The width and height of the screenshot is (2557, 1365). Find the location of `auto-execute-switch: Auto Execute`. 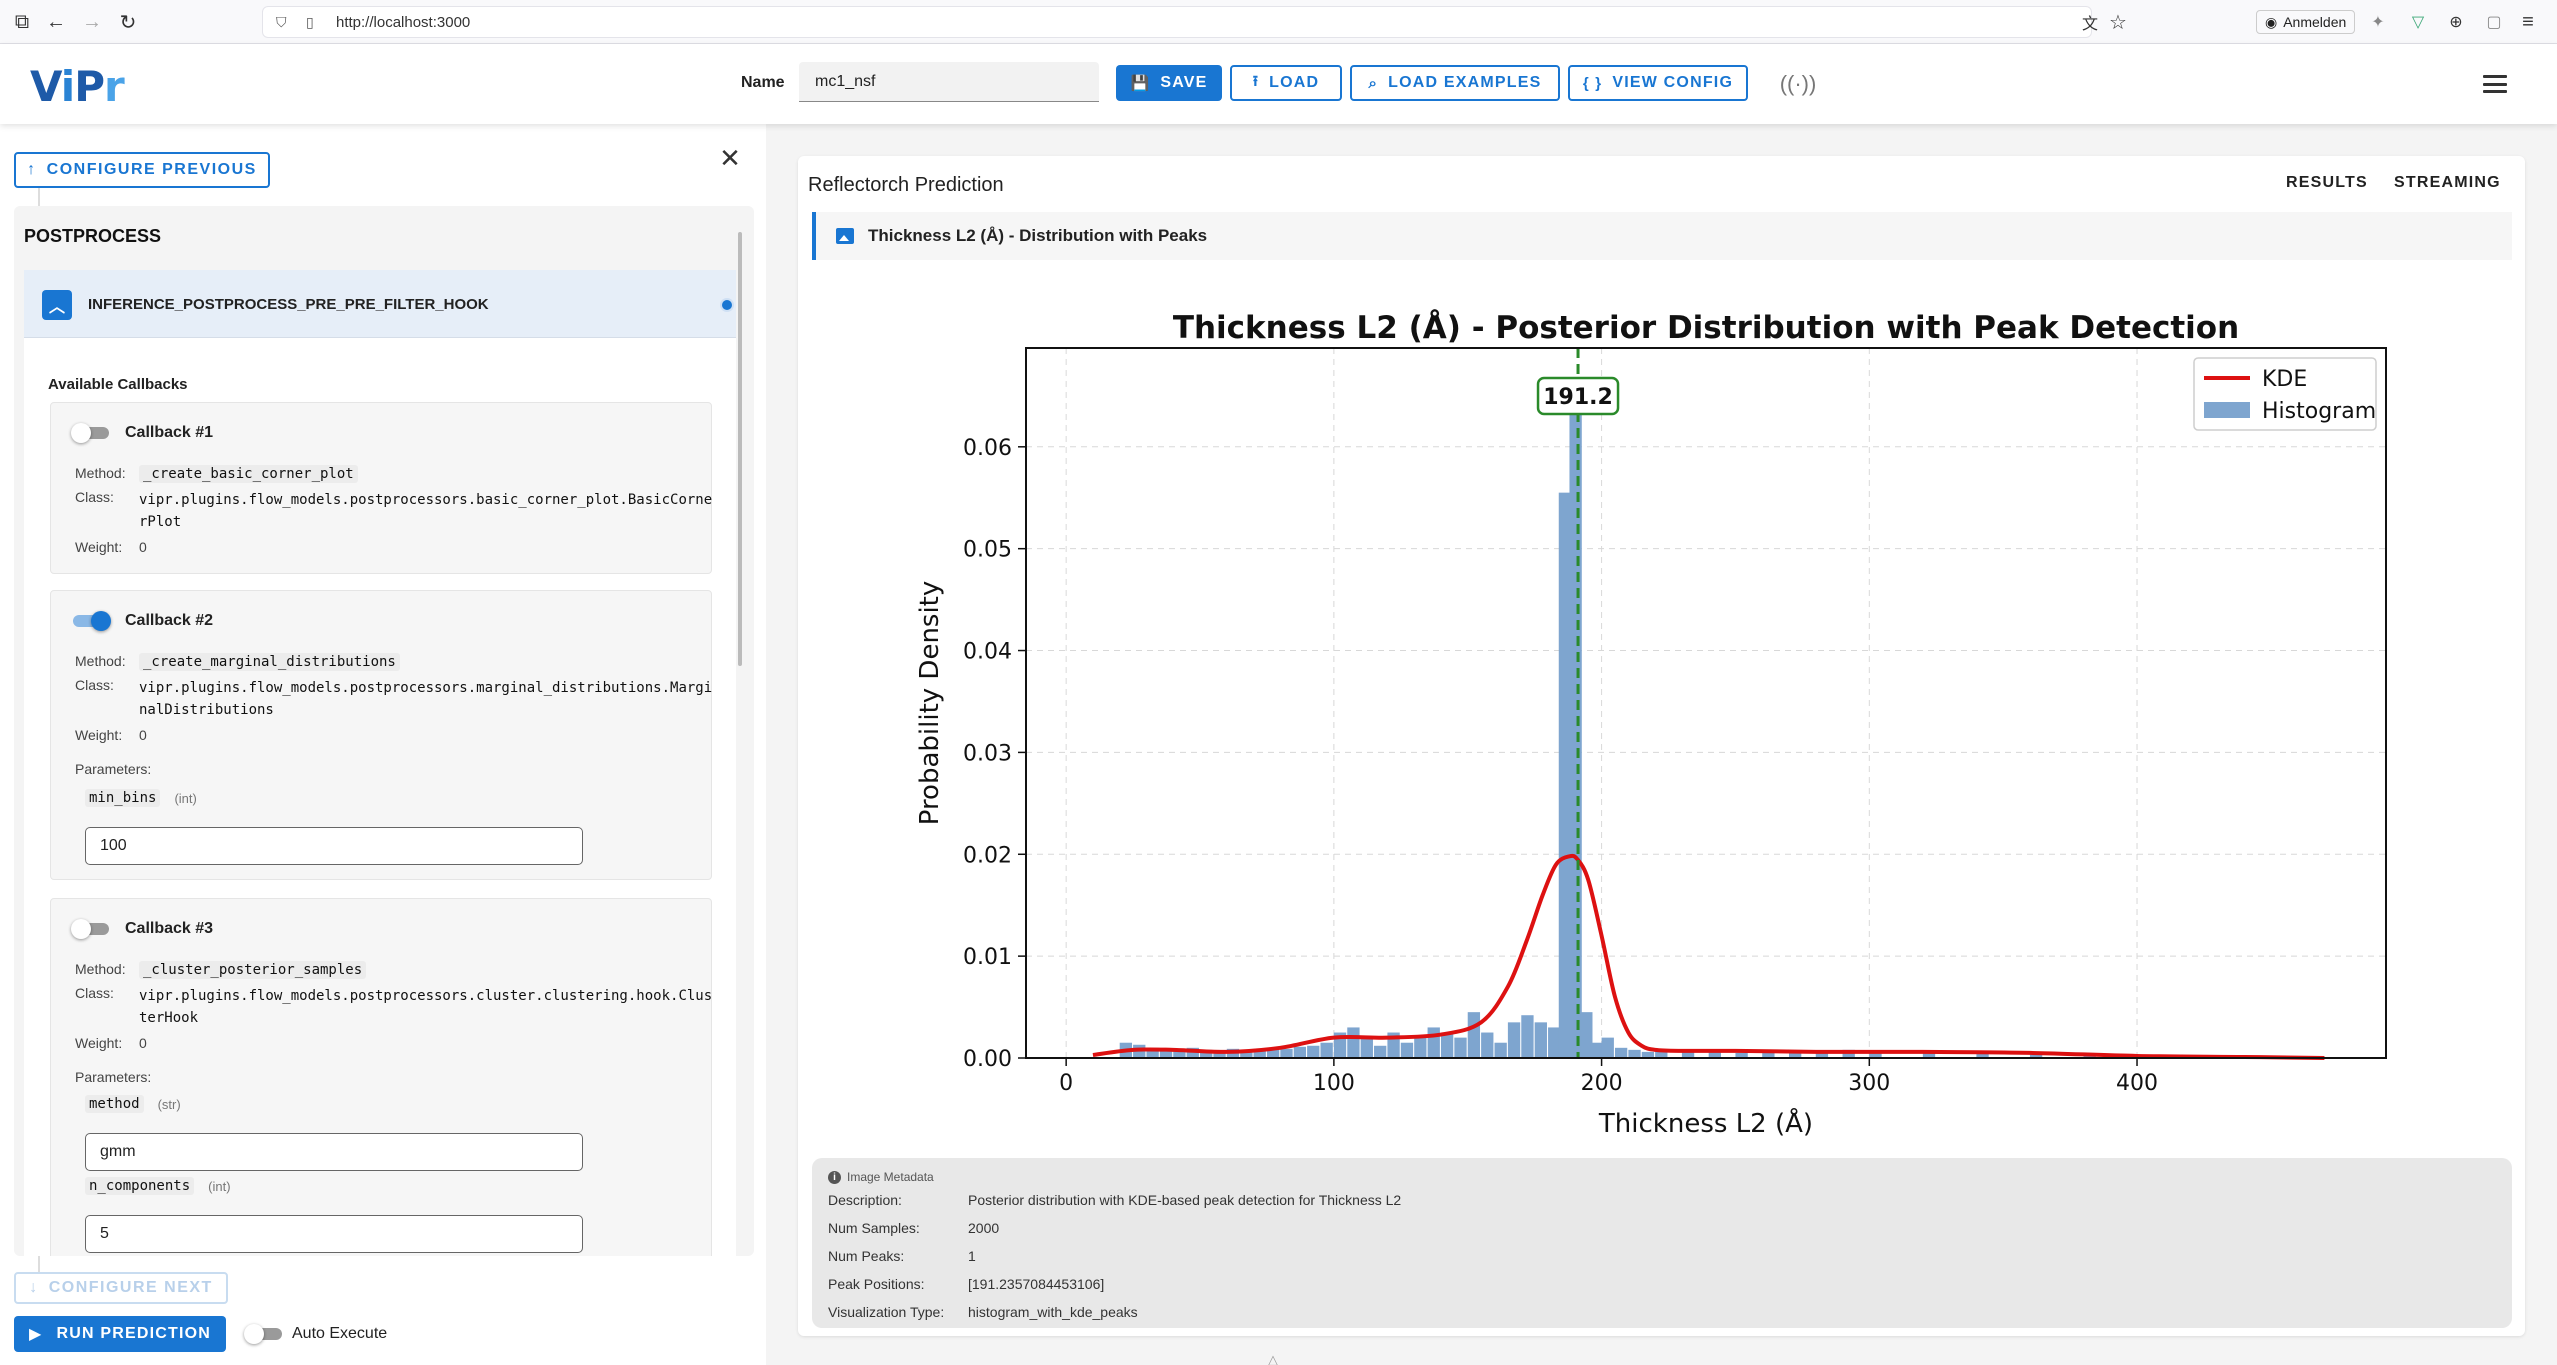

auto-execute-switch: Auto Execute is located at coordinates (315, 1334).